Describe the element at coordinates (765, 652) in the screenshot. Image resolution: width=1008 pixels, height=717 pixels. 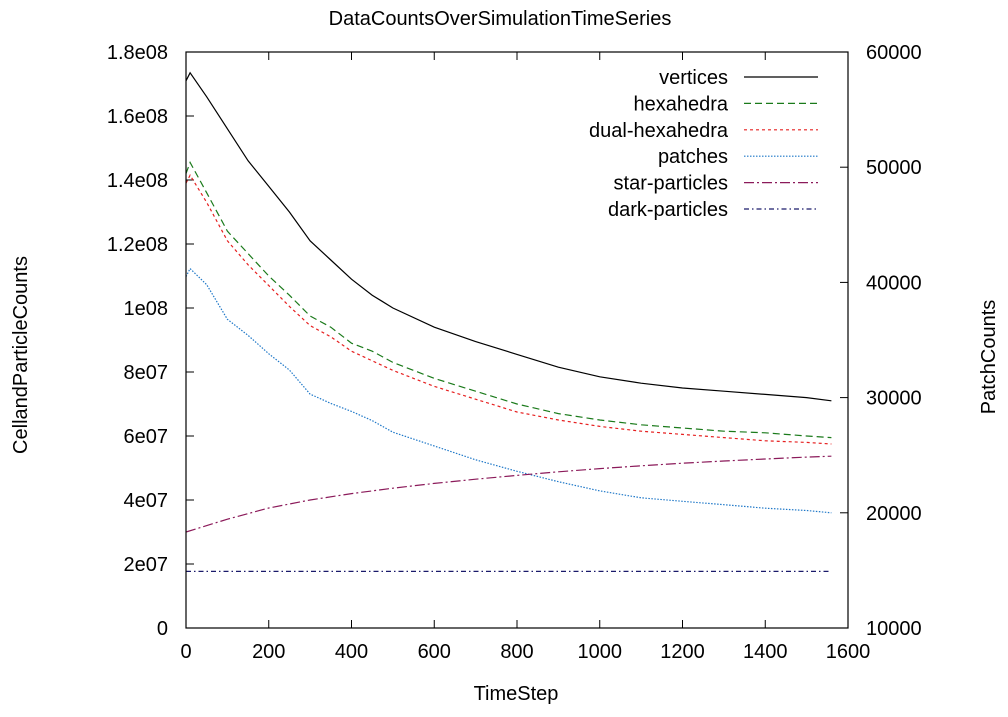
I see `x-tick-label: 1400` at that location.